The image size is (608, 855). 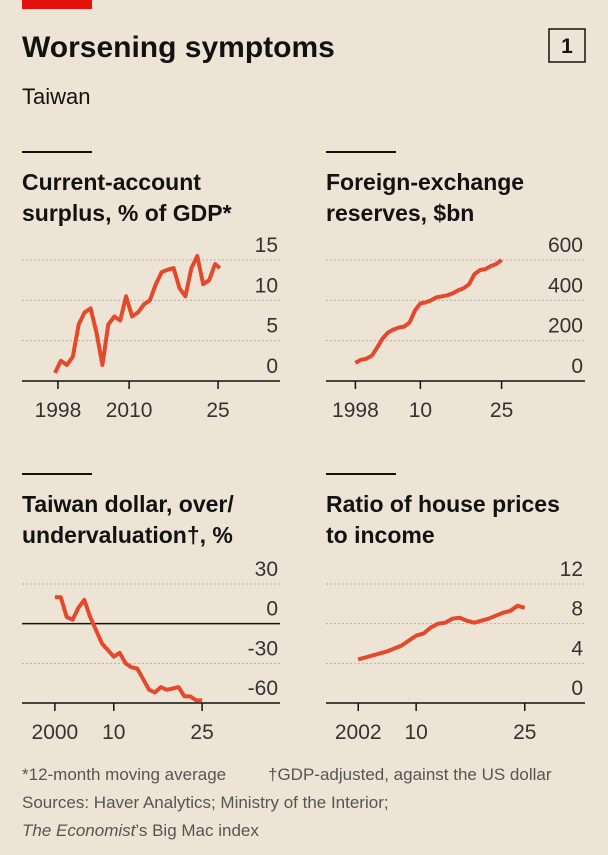 What do you see at coordinates (129, 410) in the screenshot?
I see `x-tick-label: 2010` at bounding box center [129, 410].